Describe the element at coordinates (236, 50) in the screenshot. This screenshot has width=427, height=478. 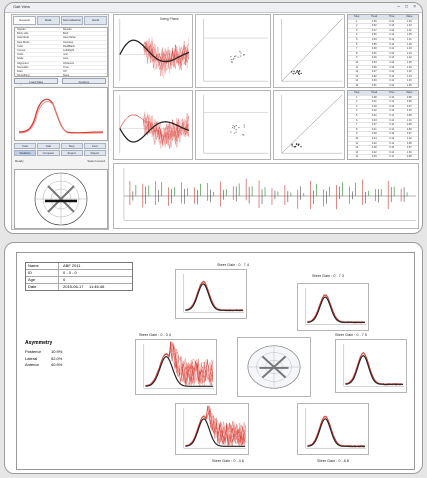
I see `scatter-plot-top-svg: ××××××× ×××××××` at that location.